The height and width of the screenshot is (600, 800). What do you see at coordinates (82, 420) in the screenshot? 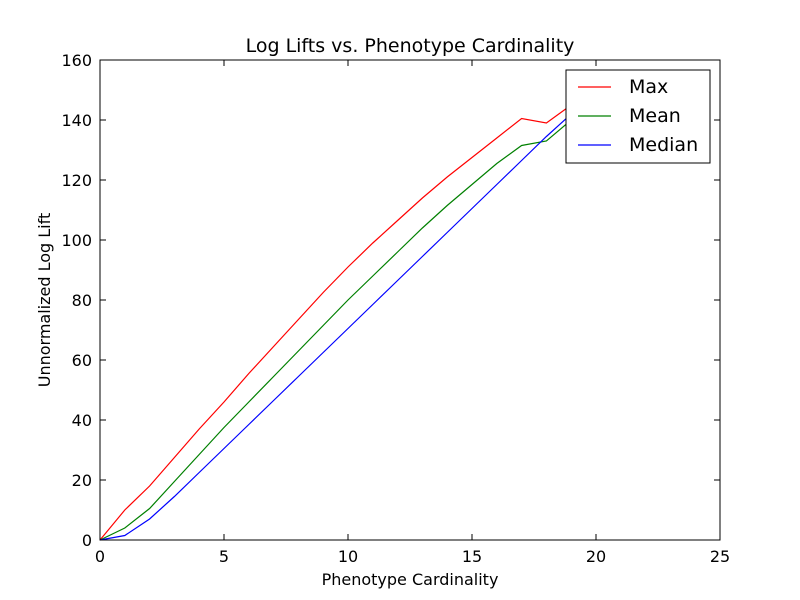
I see `y-tick-label: 40` at bounding box center [82, 420].